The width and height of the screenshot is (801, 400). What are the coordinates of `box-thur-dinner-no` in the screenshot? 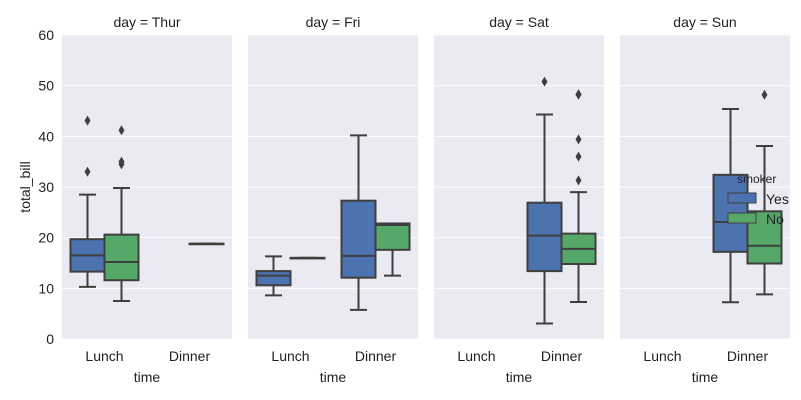 It's located at (206, 244).